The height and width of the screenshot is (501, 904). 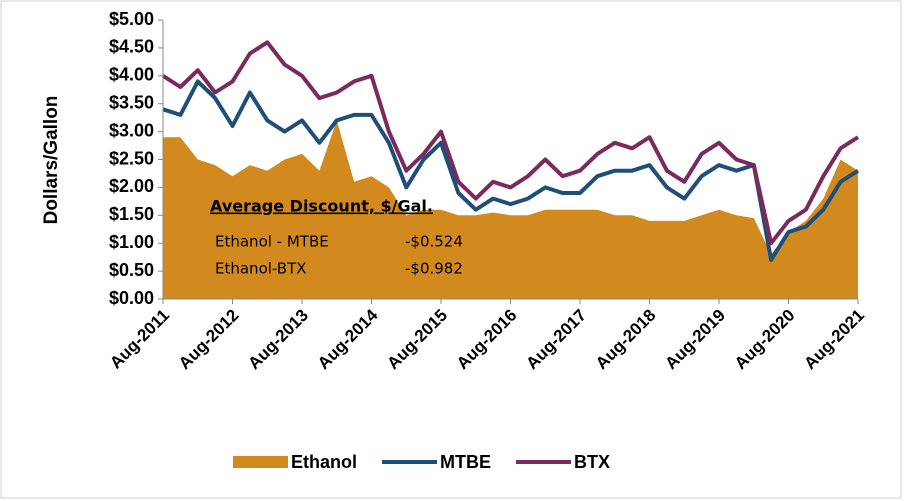 I want to click on legend-label: Ethanol, so click(x=324, y=462).